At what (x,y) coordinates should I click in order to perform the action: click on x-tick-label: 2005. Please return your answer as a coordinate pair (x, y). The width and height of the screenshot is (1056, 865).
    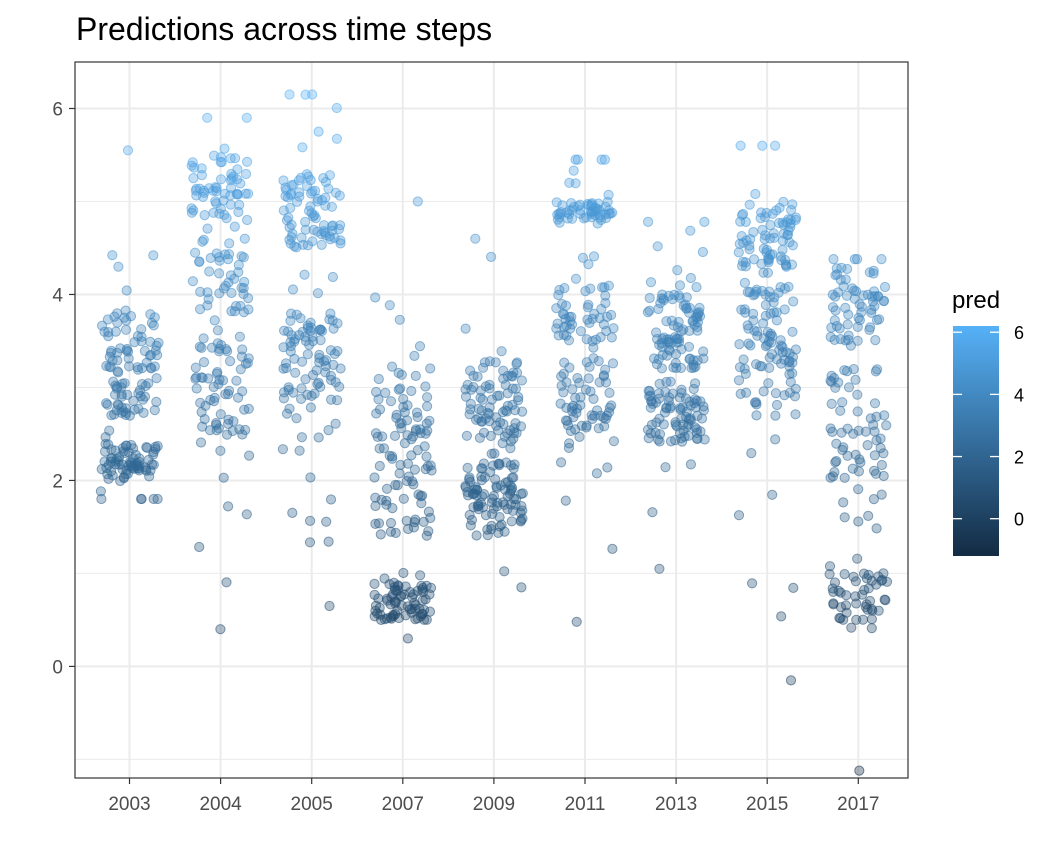
    Looking at the image, I should click on (312, 804).